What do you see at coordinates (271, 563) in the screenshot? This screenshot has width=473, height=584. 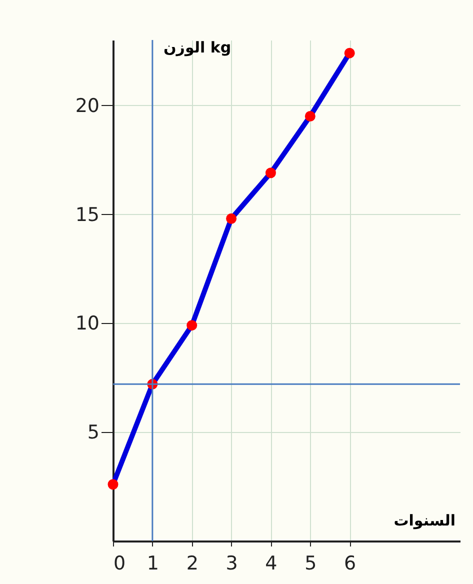 I see `x-tick-label: 4` at bounding box center [271, 563].